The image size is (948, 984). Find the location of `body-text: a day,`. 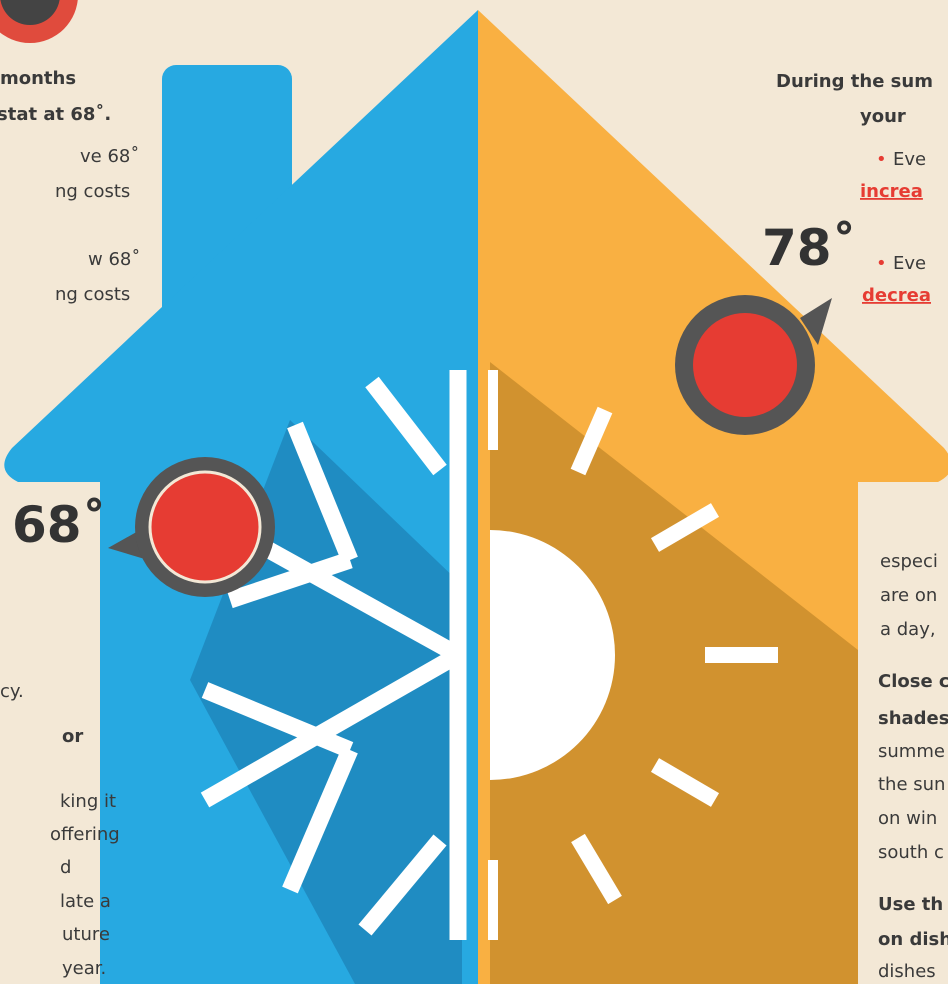

body-text: a day, is located at coordinates (908, 629).